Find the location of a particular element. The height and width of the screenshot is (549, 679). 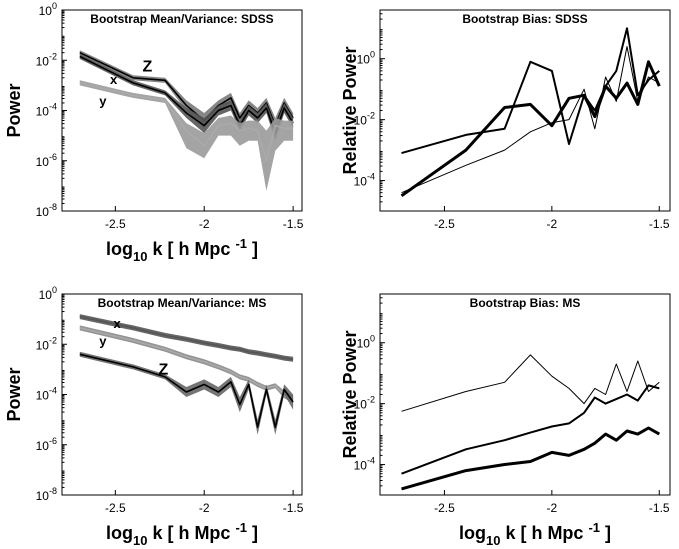

chart-title: Bootstrap Mean/Variance: MS is located at coordinates (182, 303).